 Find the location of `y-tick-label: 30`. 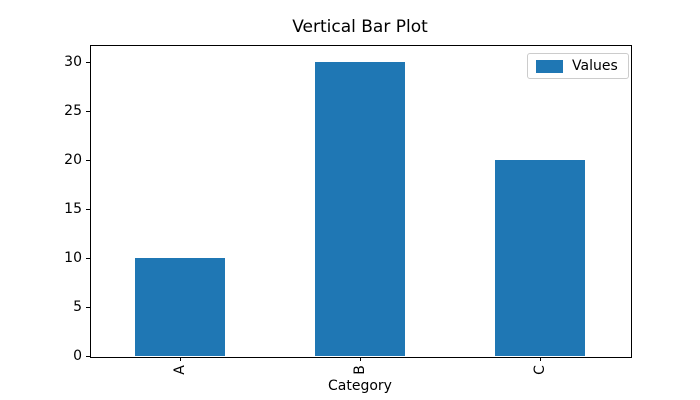

y-tick-label: 30 is located at coordinates (73, 62).